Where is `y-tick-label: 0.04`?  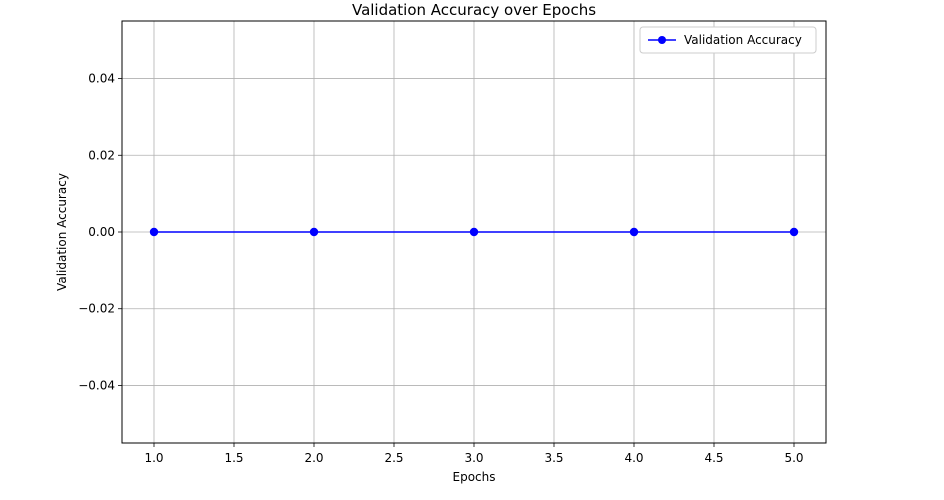
y-tick-label: 0.04 is located at coordinates (101, 79).